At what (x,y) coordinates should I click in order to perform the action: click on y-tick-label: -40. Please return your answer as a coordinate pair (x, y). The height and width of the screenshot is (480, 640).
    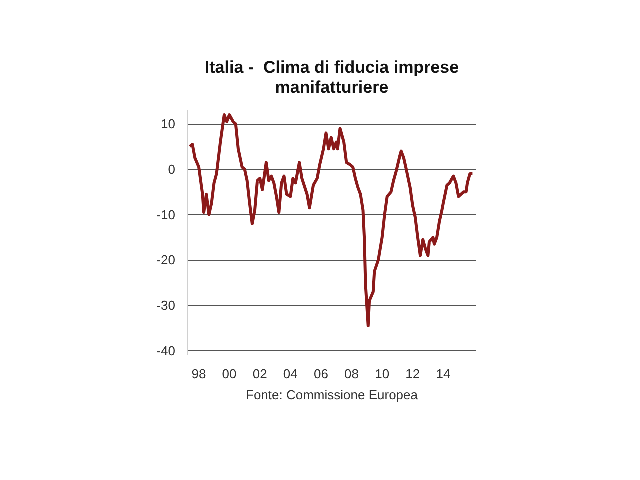
    Looking at the image, I should click on (166, 350).